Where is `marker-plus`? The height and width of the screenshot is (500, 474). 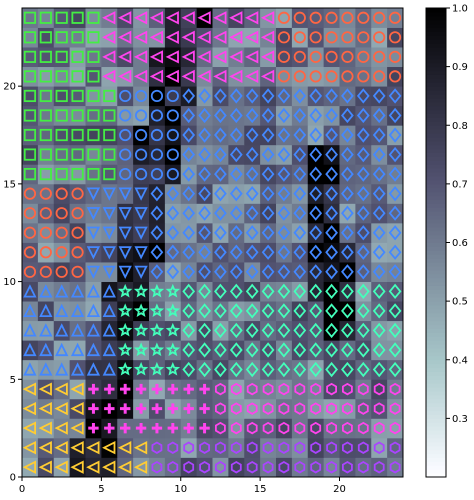
marker-plus is located at coordinates (173, 389).